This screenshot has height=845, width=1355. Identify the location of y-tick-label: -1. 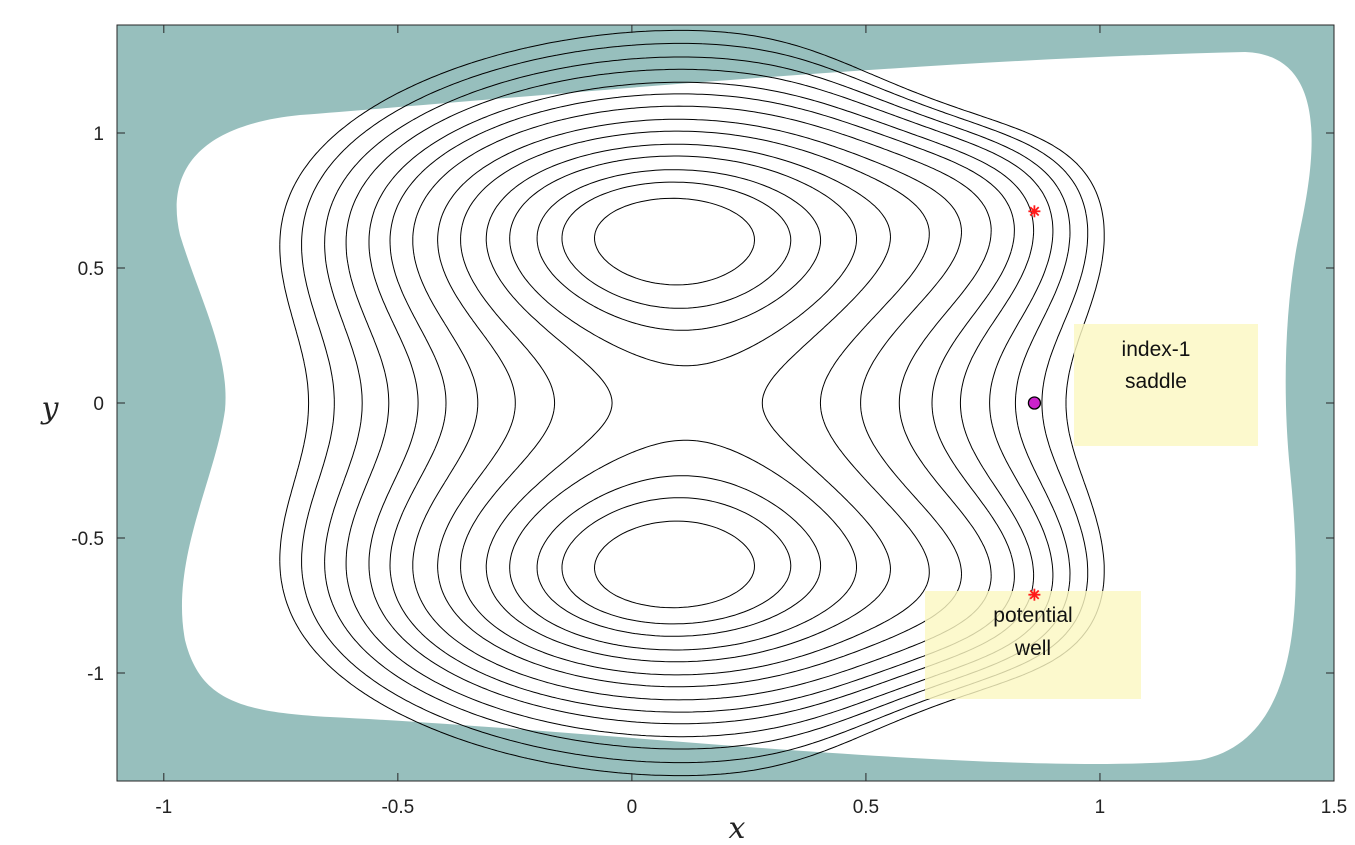
(95, 674).